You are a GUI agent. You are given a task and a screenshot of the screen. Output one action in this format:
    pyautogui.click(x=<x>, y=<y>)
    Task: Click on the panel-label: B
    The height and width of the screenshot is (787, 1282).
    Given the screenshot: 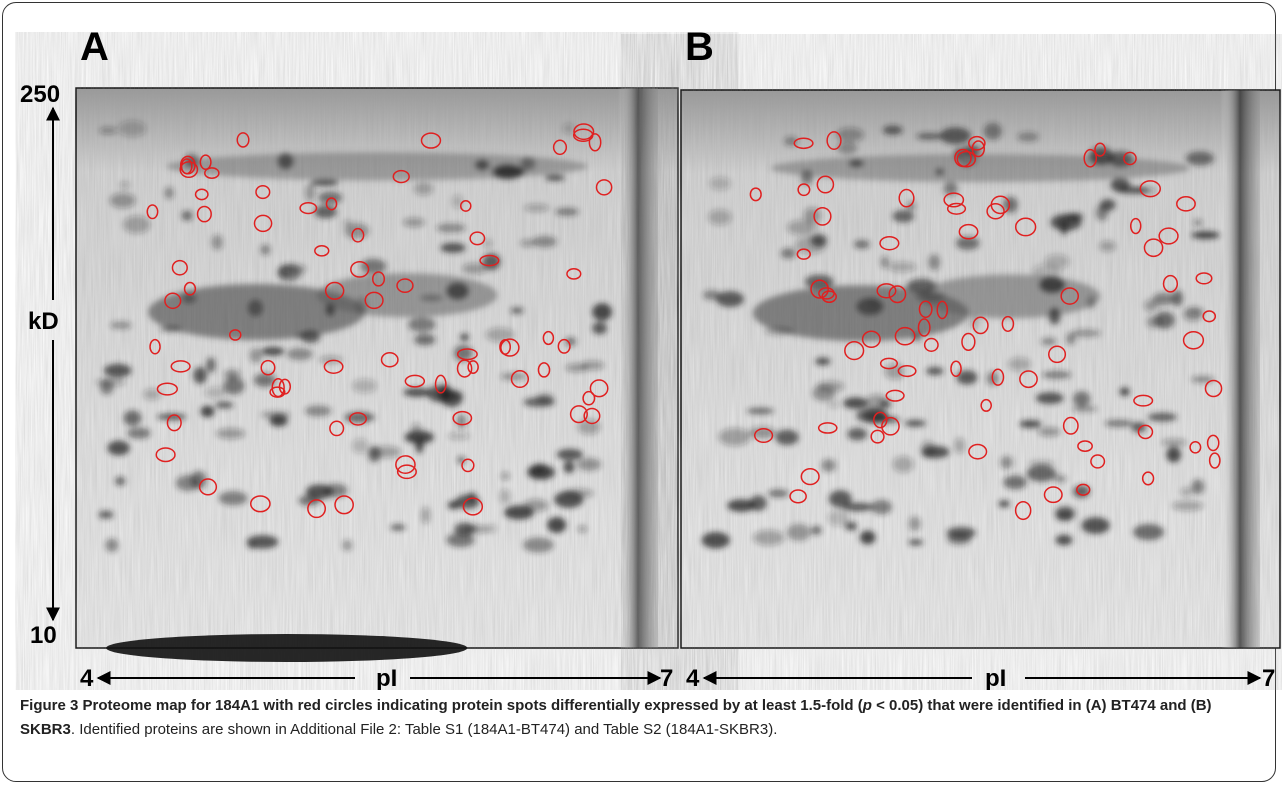 What is the action you would take?
    pyautogui.click(x=699, y=47)
    